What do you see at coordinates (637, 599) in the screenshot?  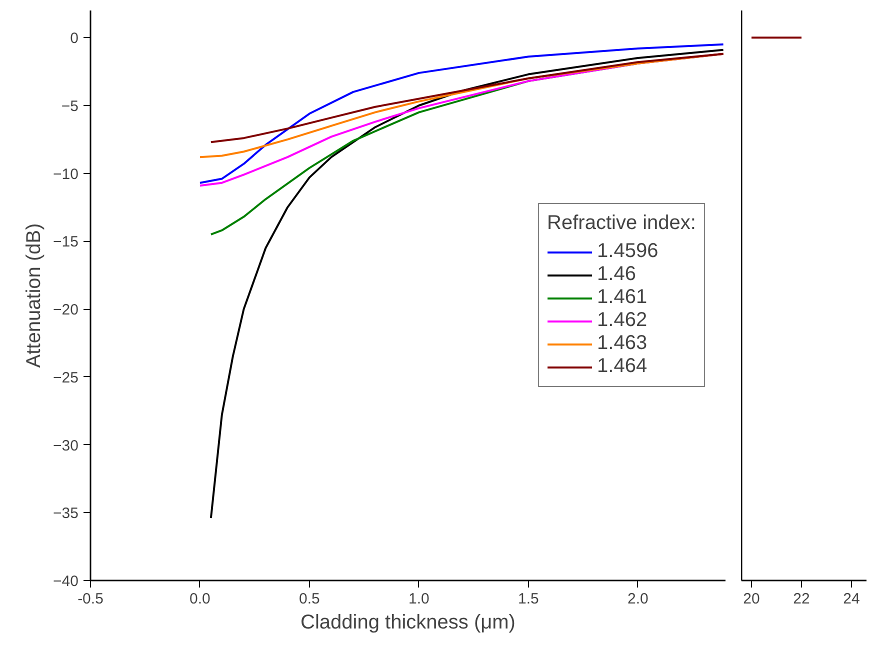 I see `x-tick-label: 2.0` at bounding box center [637, 599].